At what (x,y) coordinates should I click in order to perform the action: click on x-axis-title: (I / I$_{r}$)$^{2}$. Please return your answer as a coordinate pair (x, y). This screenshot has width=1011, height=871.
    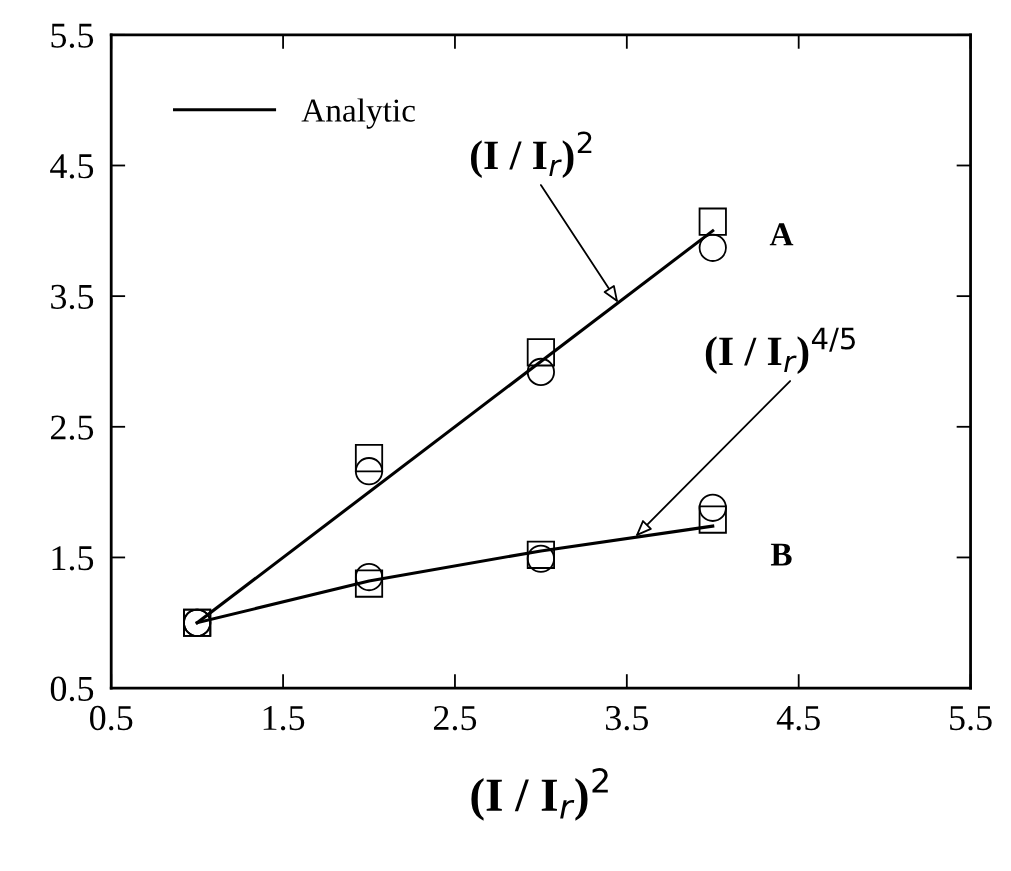
    Looking at the image, I should click on (539, 794).